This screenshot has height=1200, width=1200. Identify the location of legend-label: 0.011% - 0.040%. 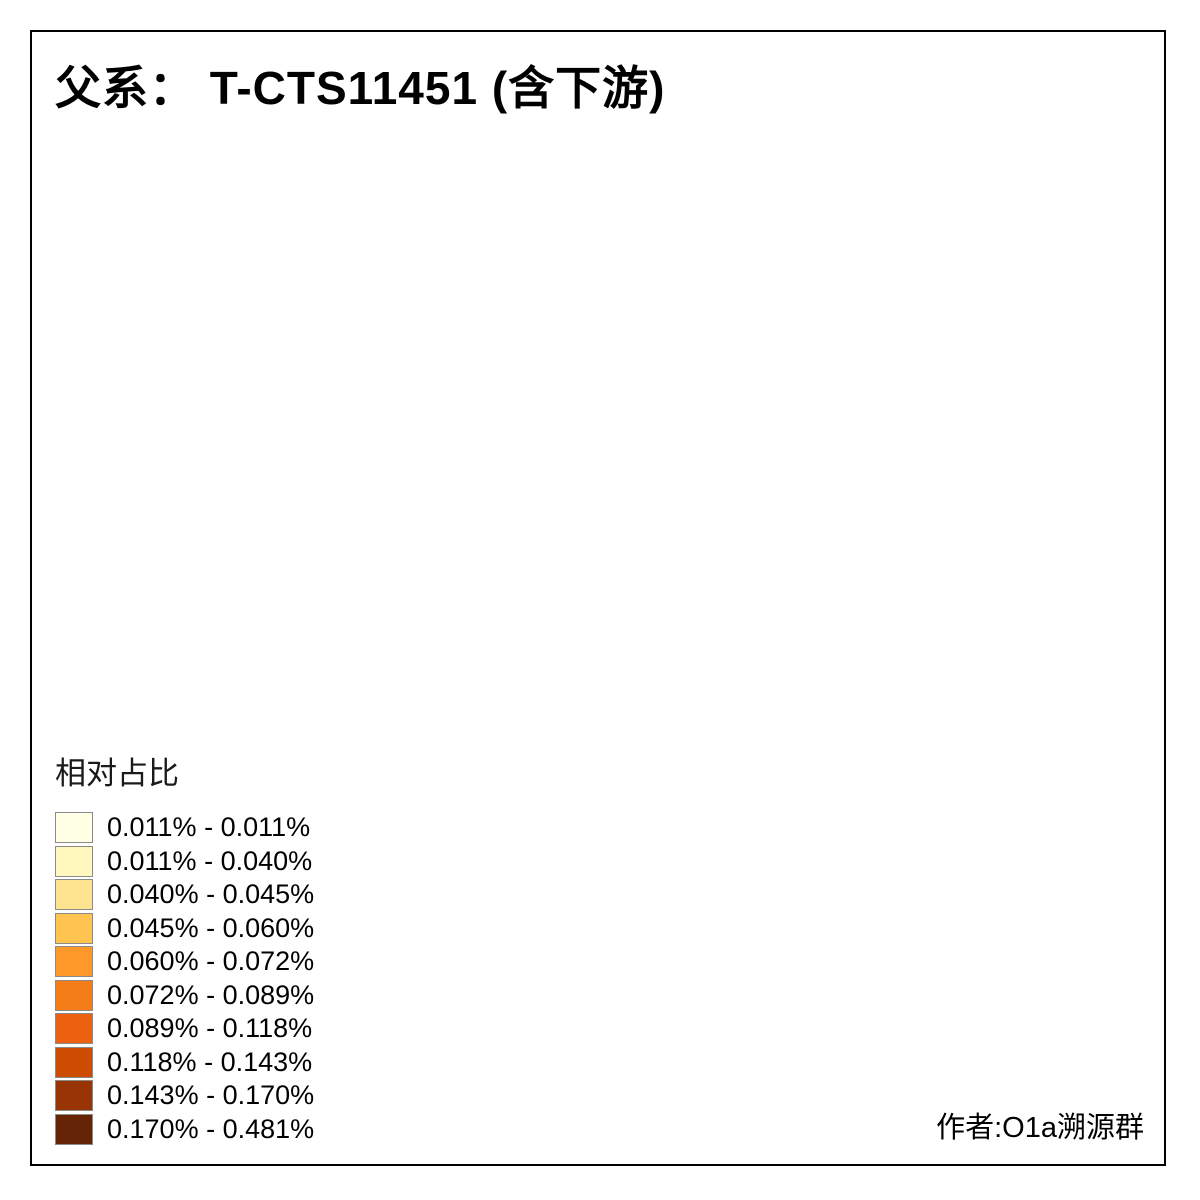
(210, 860).